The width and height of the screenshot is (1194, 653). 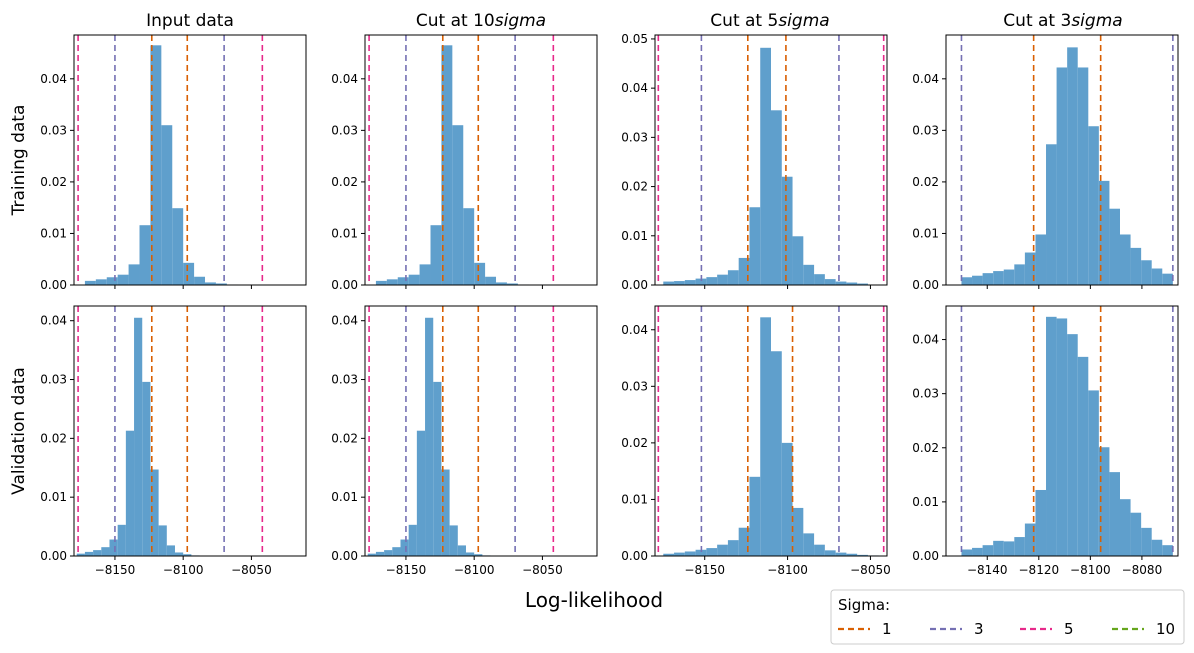 What do you see at coordinates (1039, 570) in the screenshot?
I see `x-tick-label: −8120` at bounding box center [1039, 570].